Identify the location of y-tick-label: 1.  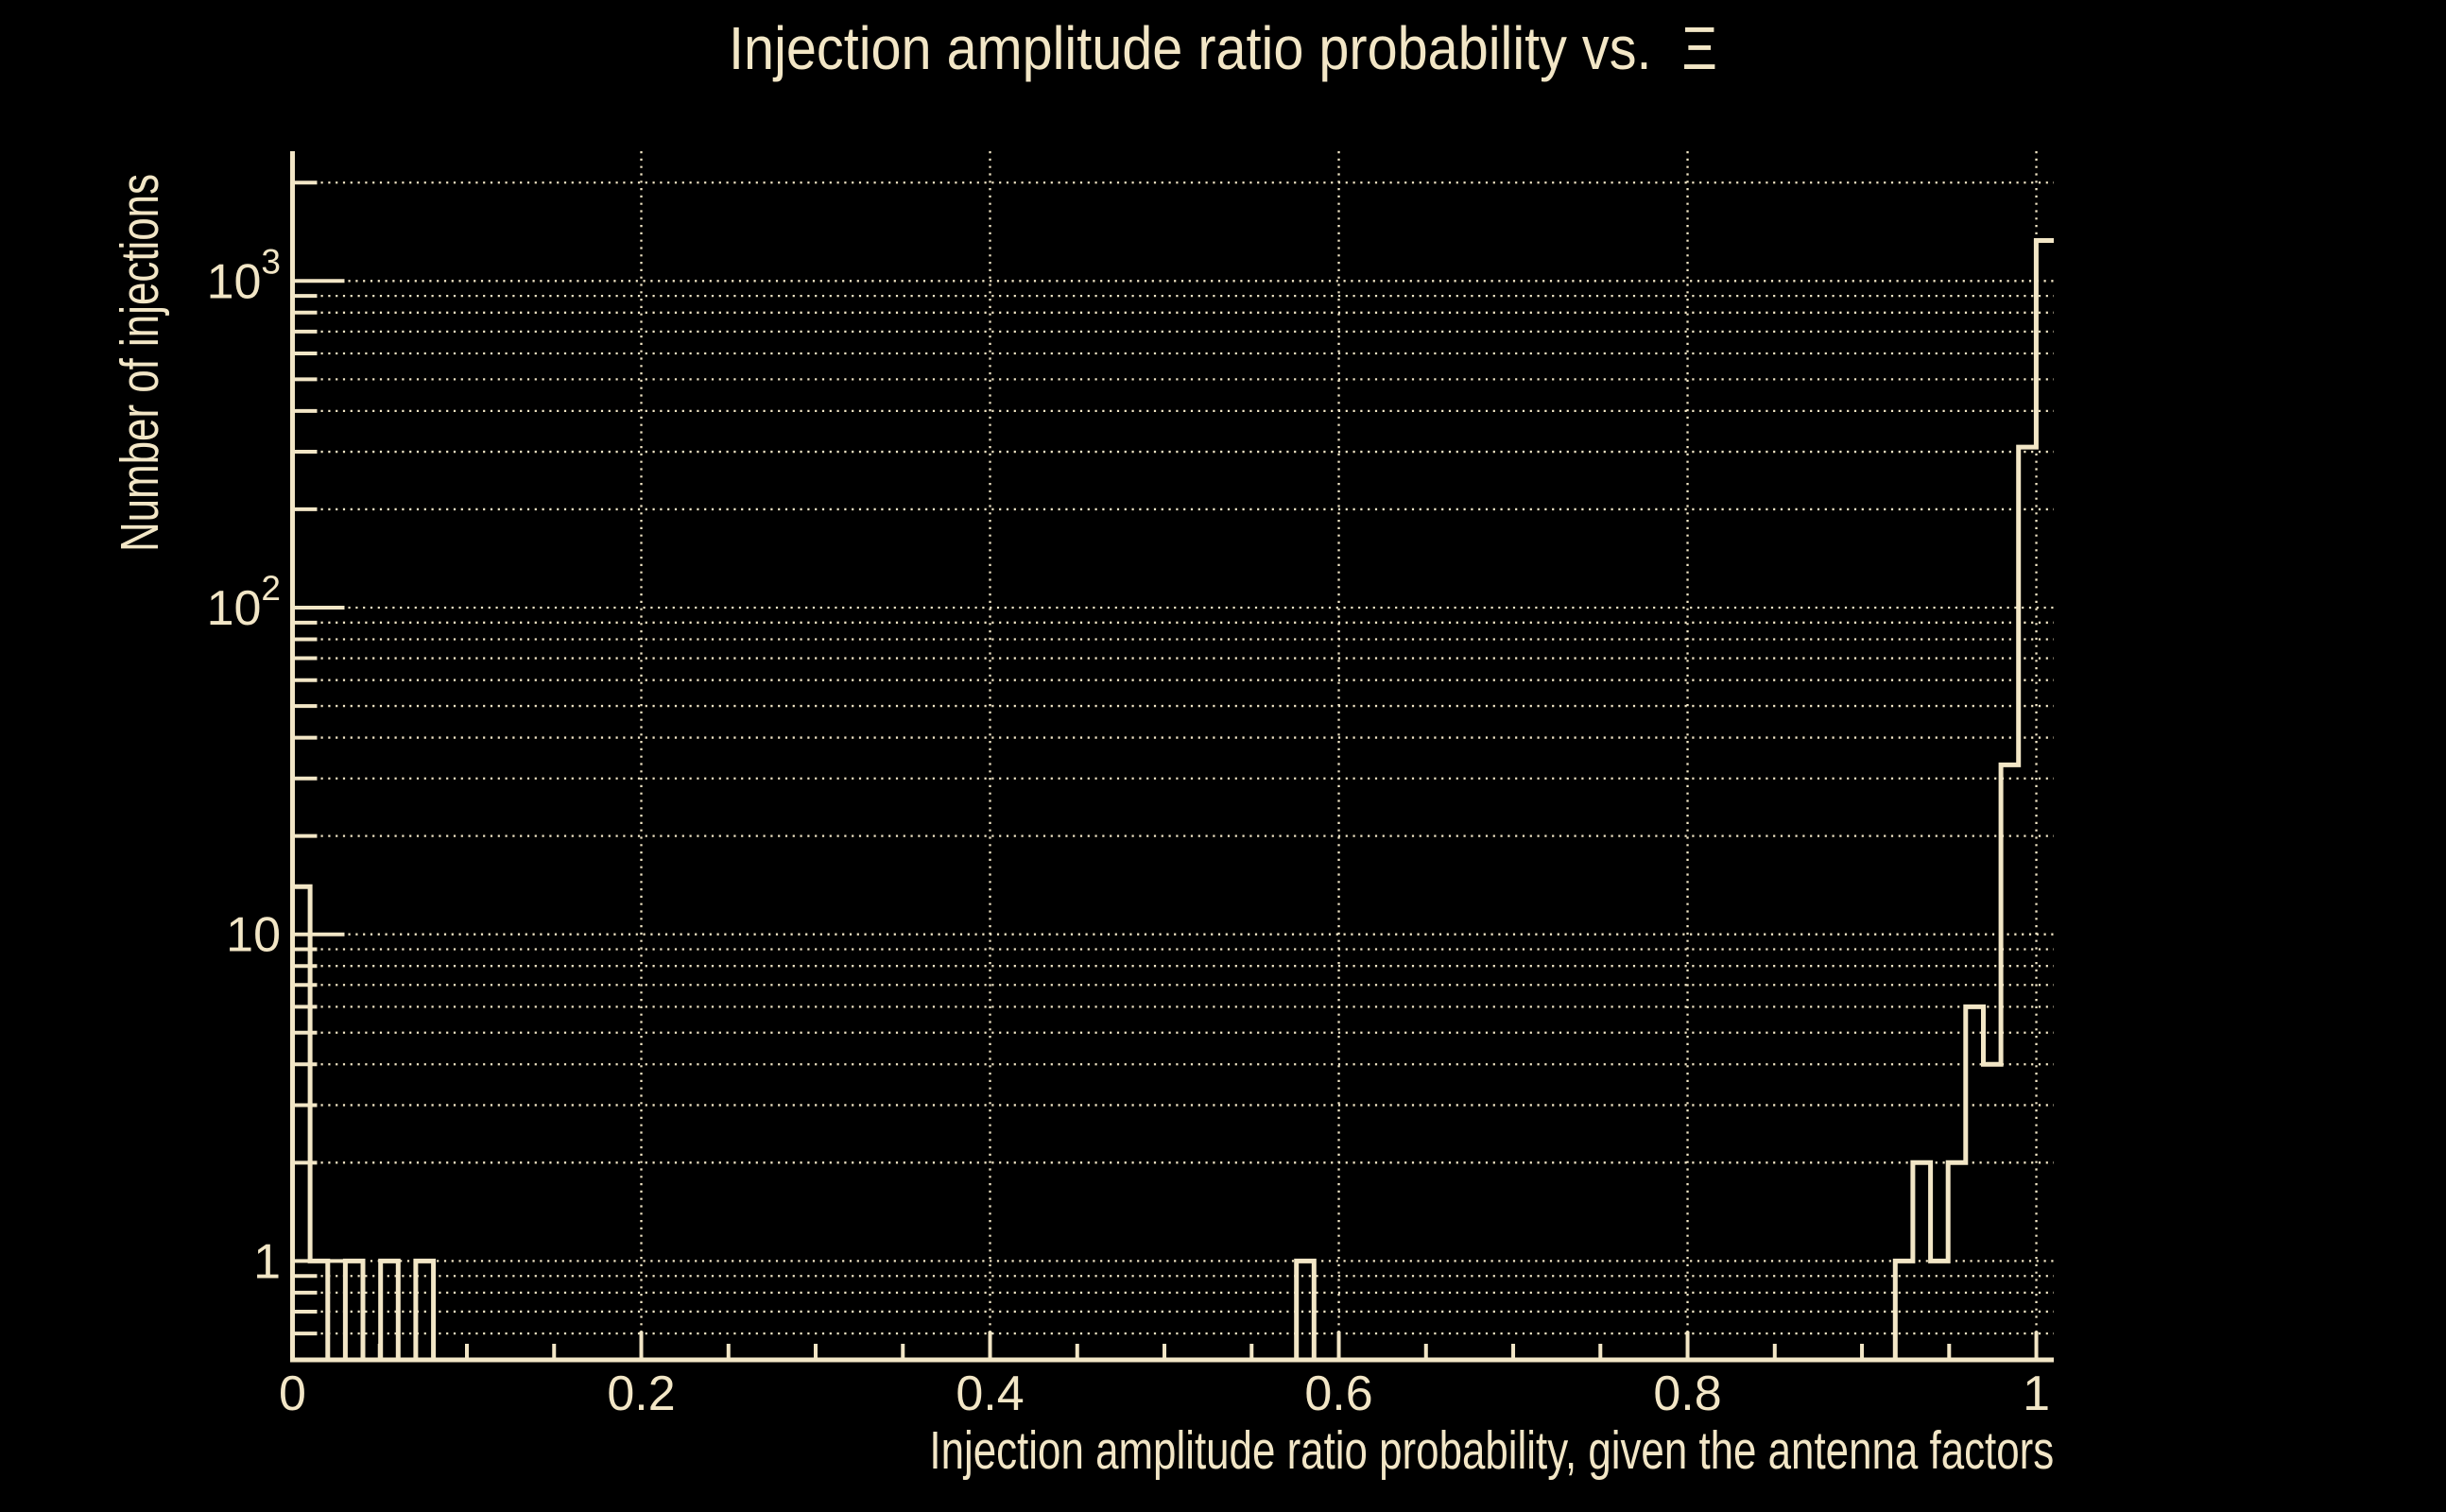
(267, 1261).